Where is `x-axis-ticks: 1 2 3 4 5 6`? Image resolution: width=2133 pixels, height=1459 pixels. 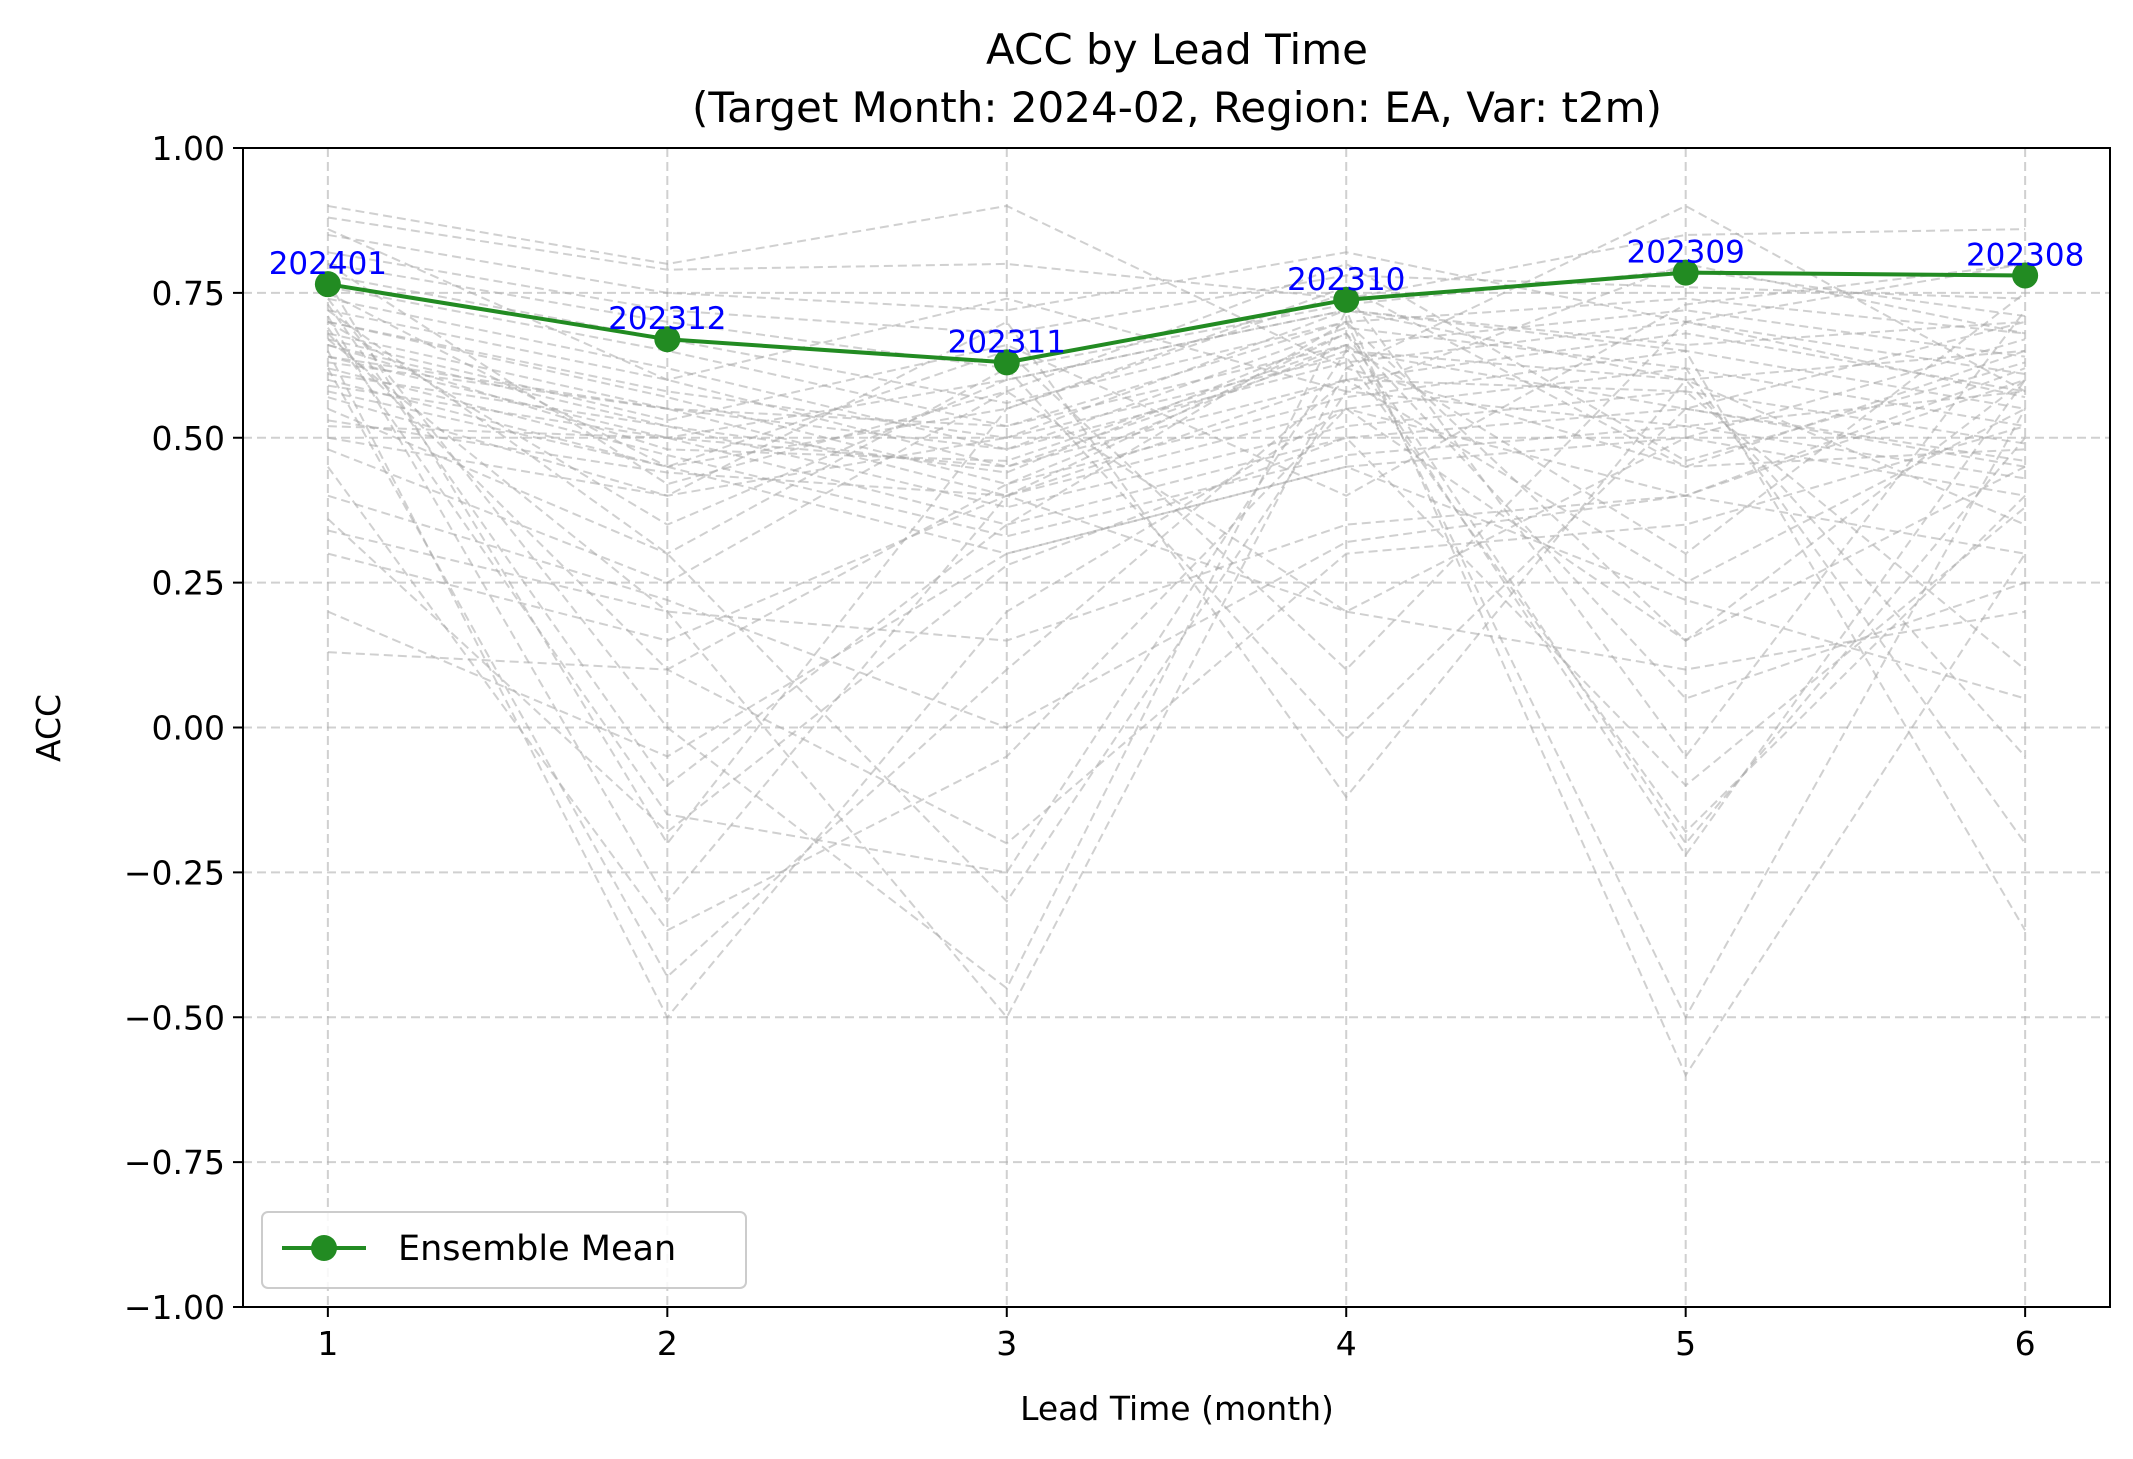
x-axis-ticks: 1 2 3 4 5 6 is located at coordinates (1176, 1335).